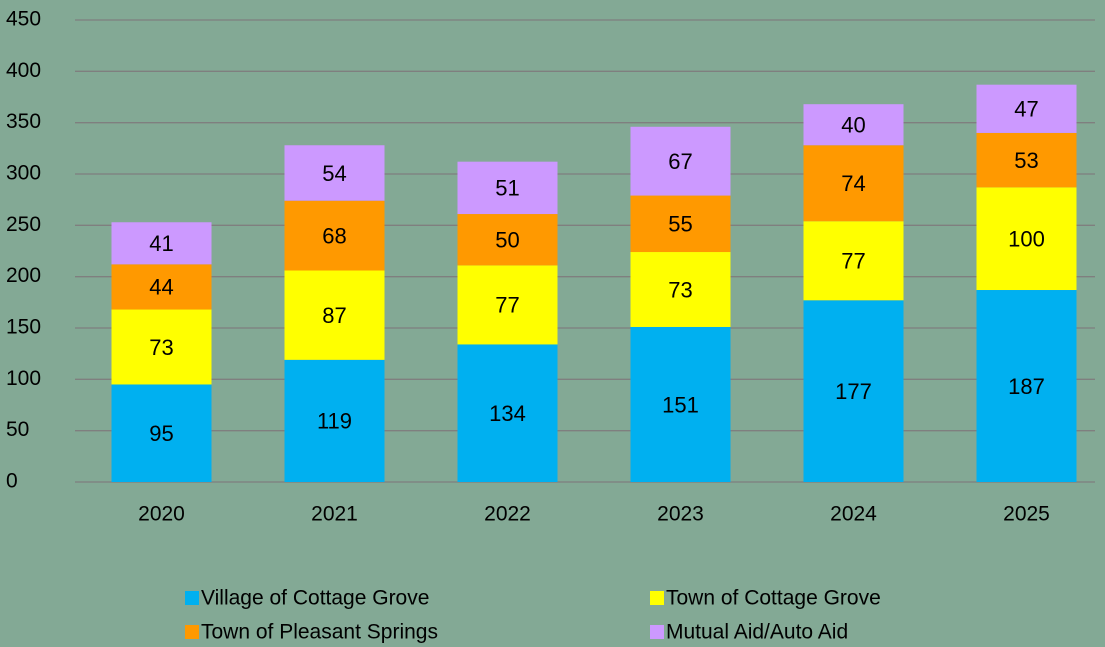 Image resolution: width=1105 pixels, height=647 pixels. I want to click on data-label: 54, so click(334, 173).